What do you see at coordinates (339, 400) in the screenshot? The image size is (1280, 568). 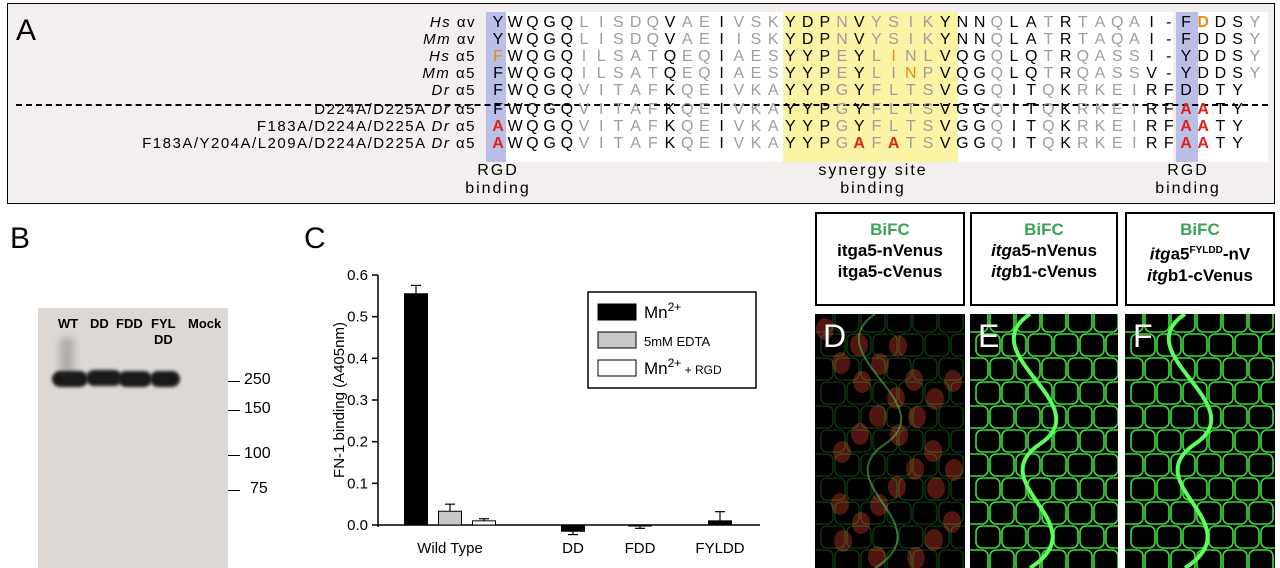 I see `y-axis-label: FN-1 binding (A405nm)` at bounding box center [339, 400].